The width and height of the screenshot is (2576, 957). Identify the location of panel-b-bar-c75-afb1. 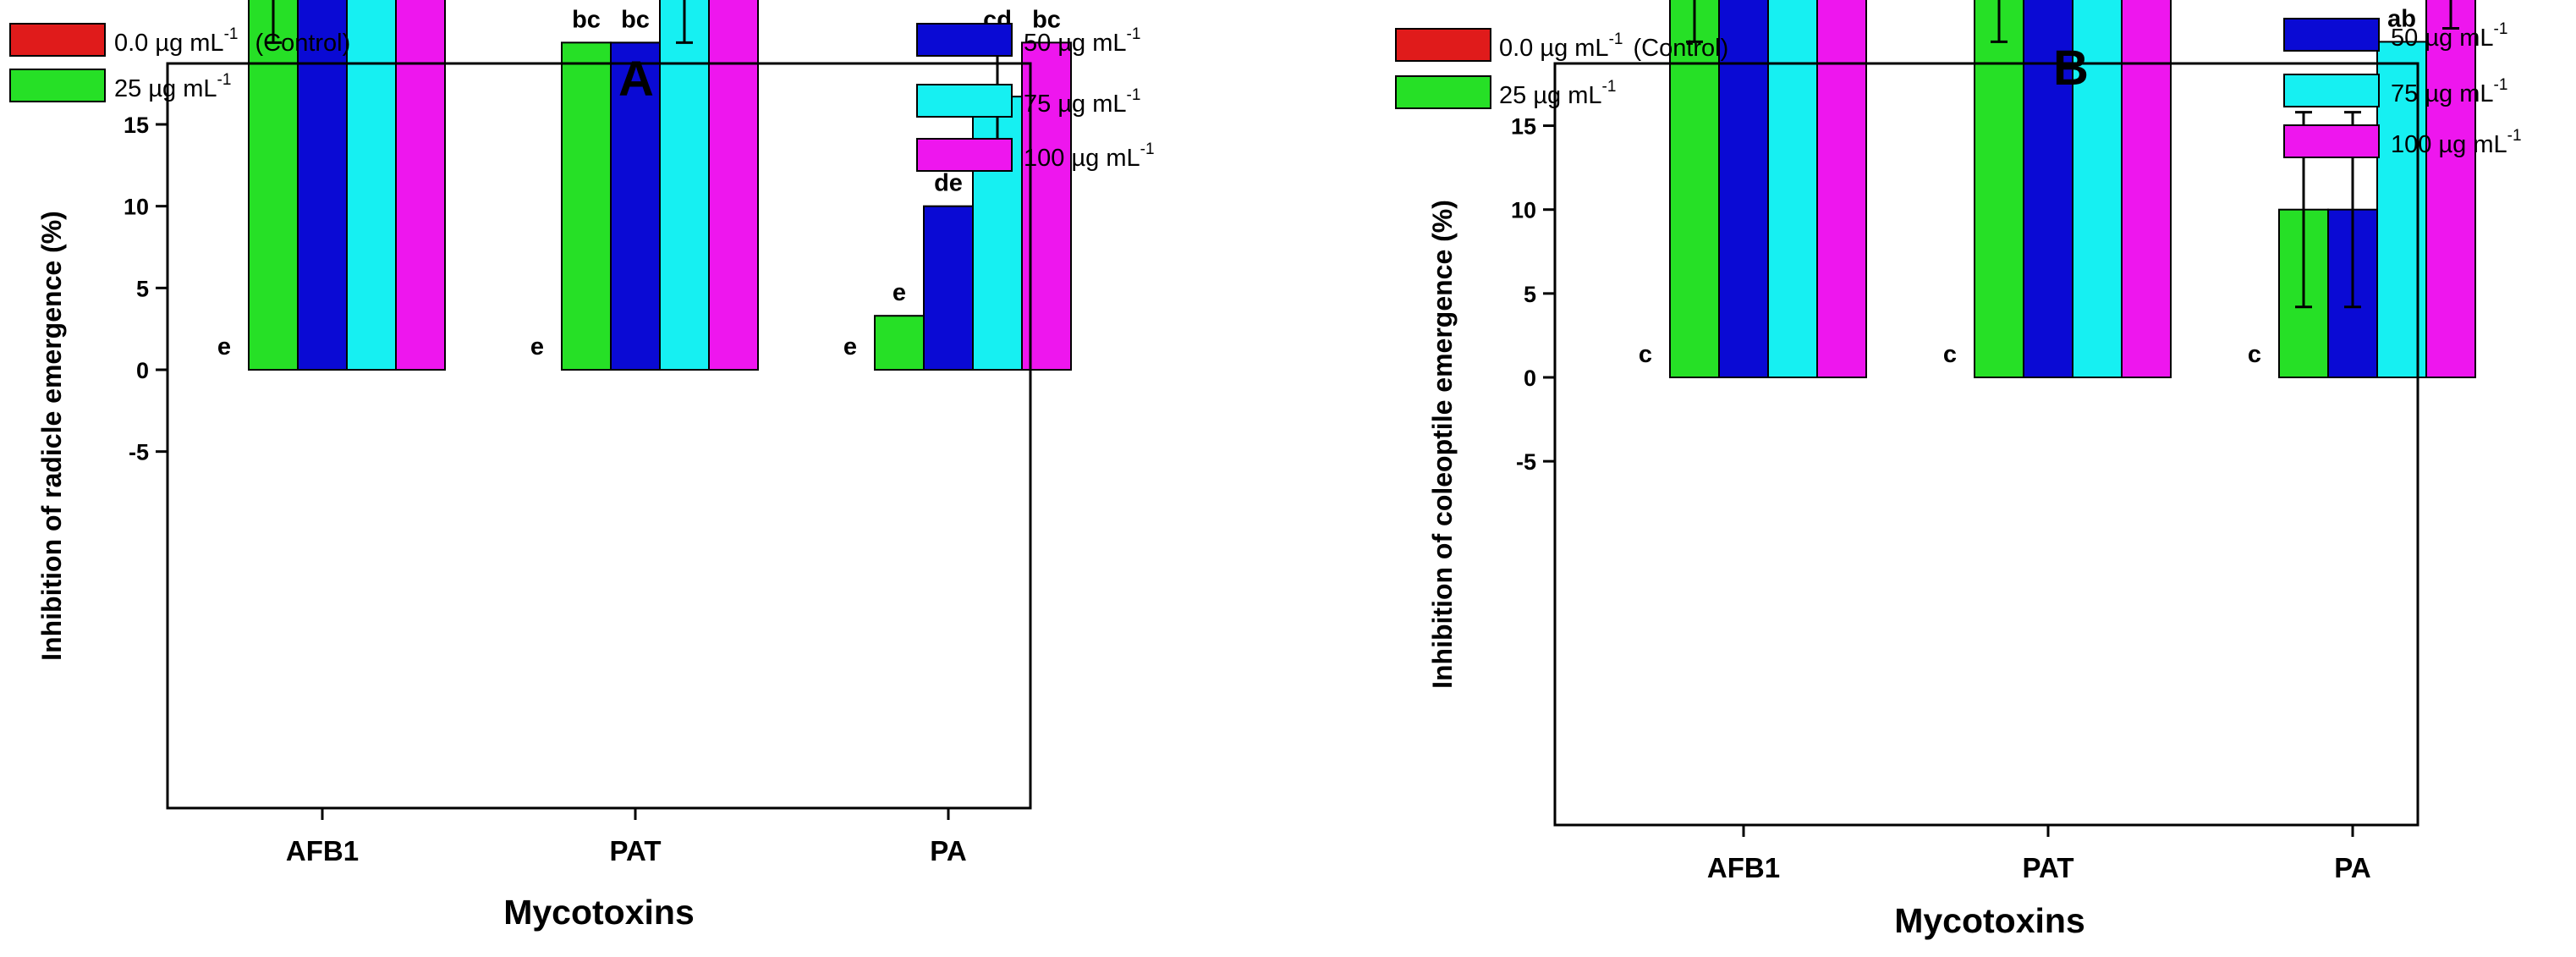
(1792, 189).